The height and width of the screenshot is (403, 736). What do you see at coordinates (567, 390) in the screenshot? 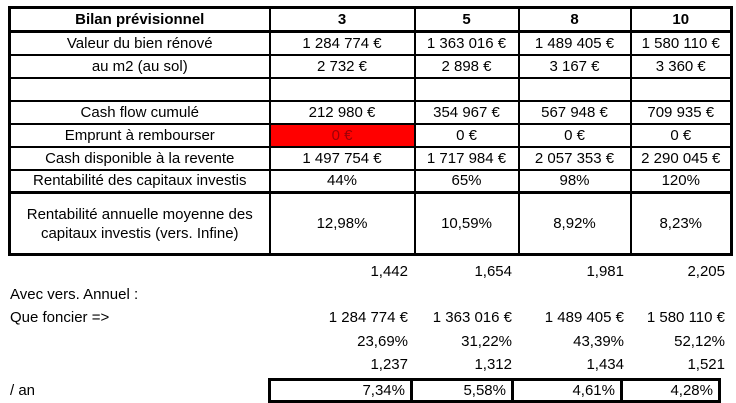
I see `per-year-boxed-value: 4,61%` at bounding box center [567, 390].